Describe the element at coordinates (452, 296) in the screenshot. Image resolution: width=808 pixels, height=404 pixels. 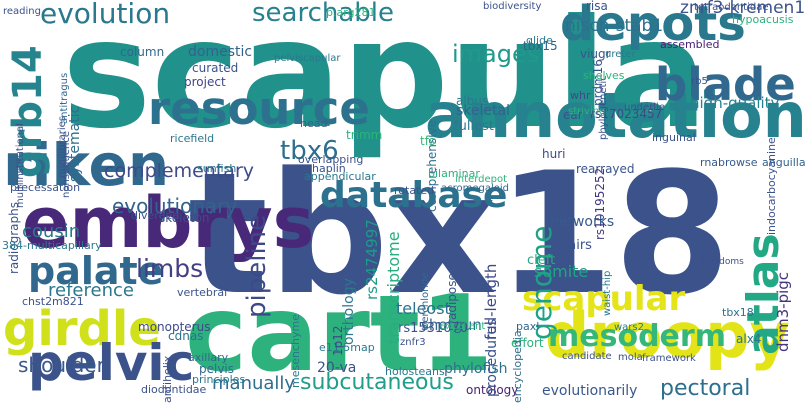
I see `word-adipose: adipose` at that location.